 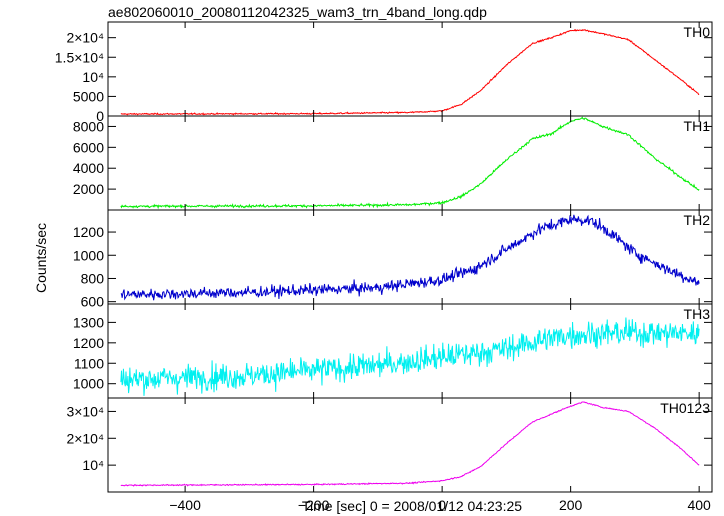 What do you see at coordinates (93, 278) in the screenshot?
I see `y-tick-label: 800` at bounding box center [93, 278].